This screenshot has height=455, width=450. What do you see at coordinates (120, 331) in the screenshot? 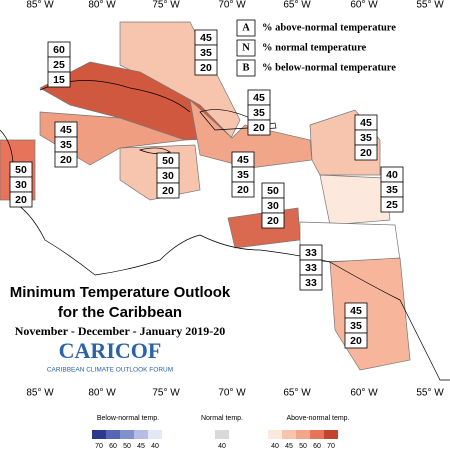
I see `title-line: November - December - January 2019-20` at bounding box center [120, 331].